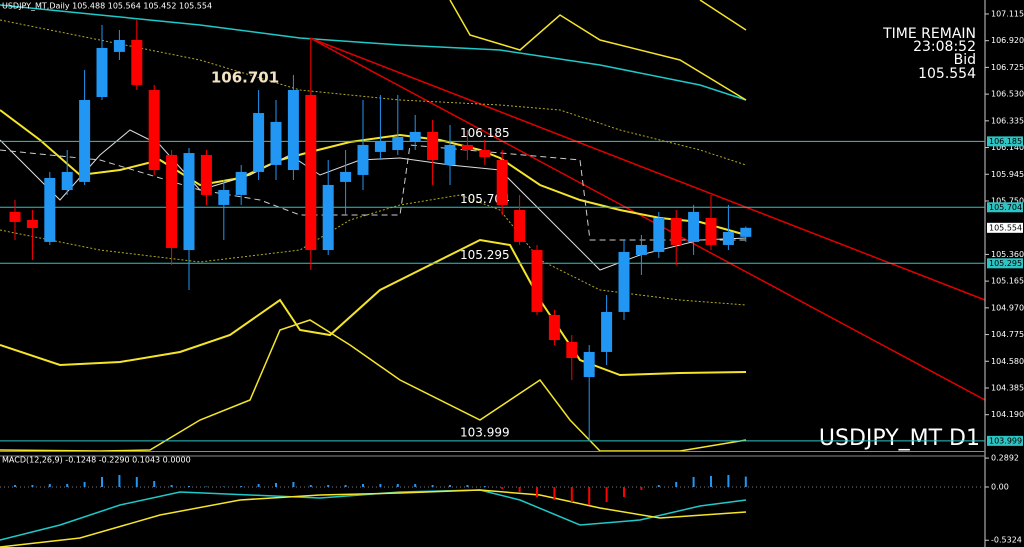  What do you see at coordinates (373, 515) in the screenshot?
I see `macd-line` at bounding box center [373, 515].